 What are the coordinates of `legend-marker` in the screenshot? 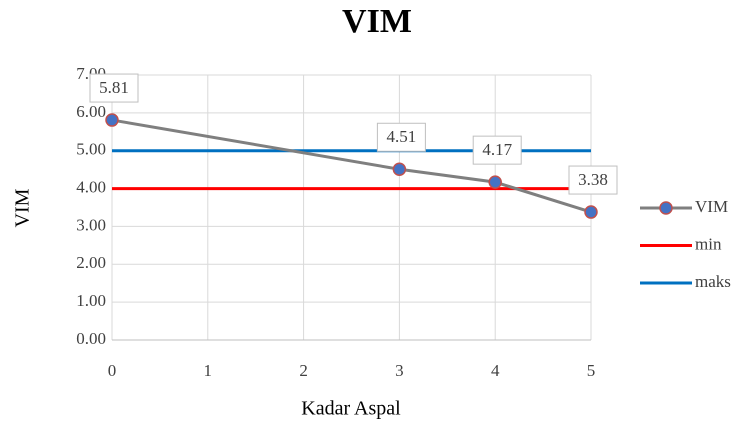 It's located at (666, 208).